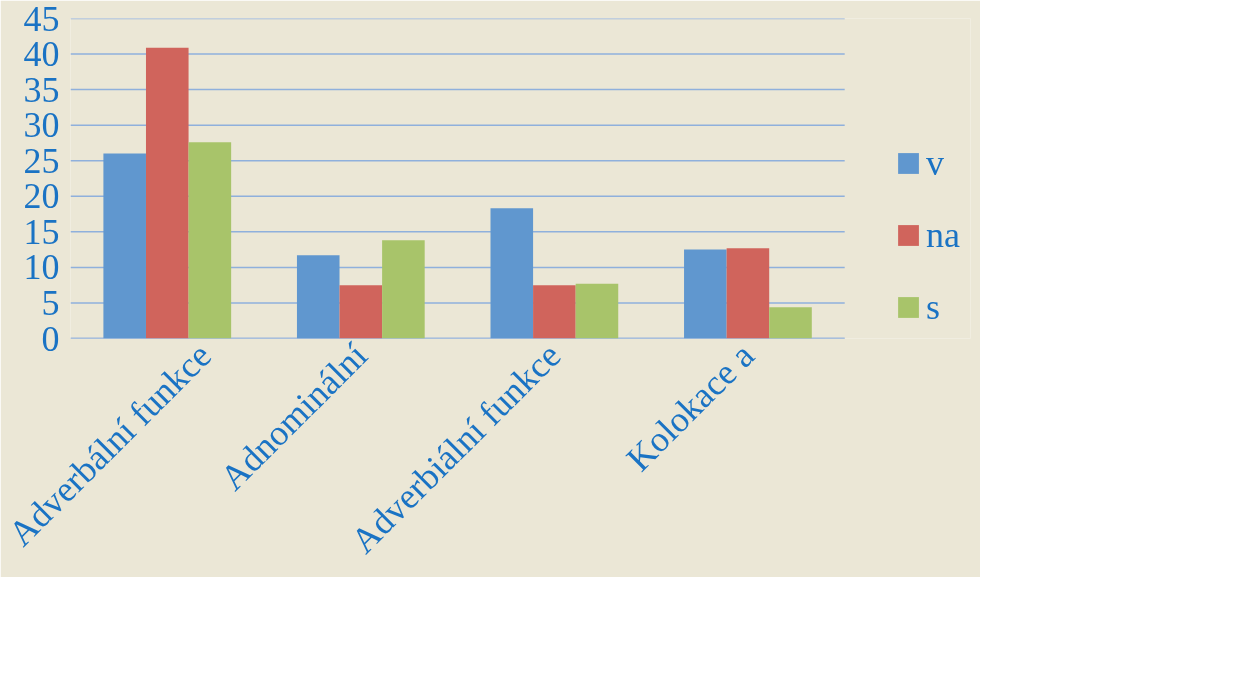 The width and height of the screenshot is (1251, 683). What do you see at coordinates (934, 307) in the screenshot?
I see `legend-label: s` at bounding box center [934, 307].